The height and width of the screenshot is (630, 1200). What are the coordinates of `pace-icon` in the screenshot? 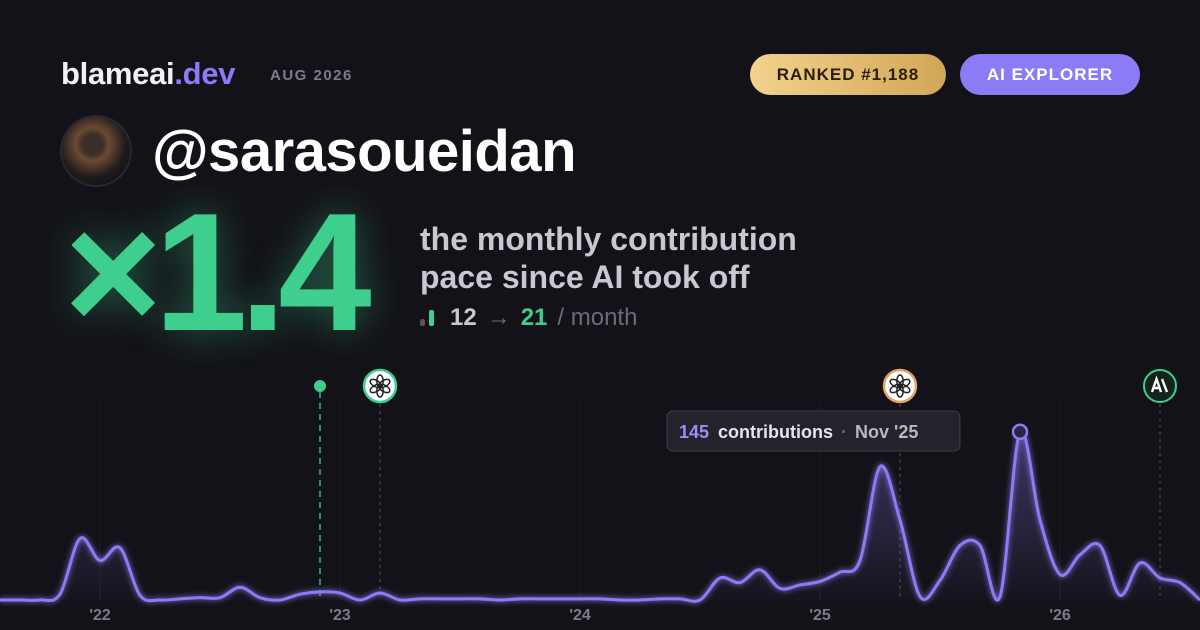 It's located at (430, 318).